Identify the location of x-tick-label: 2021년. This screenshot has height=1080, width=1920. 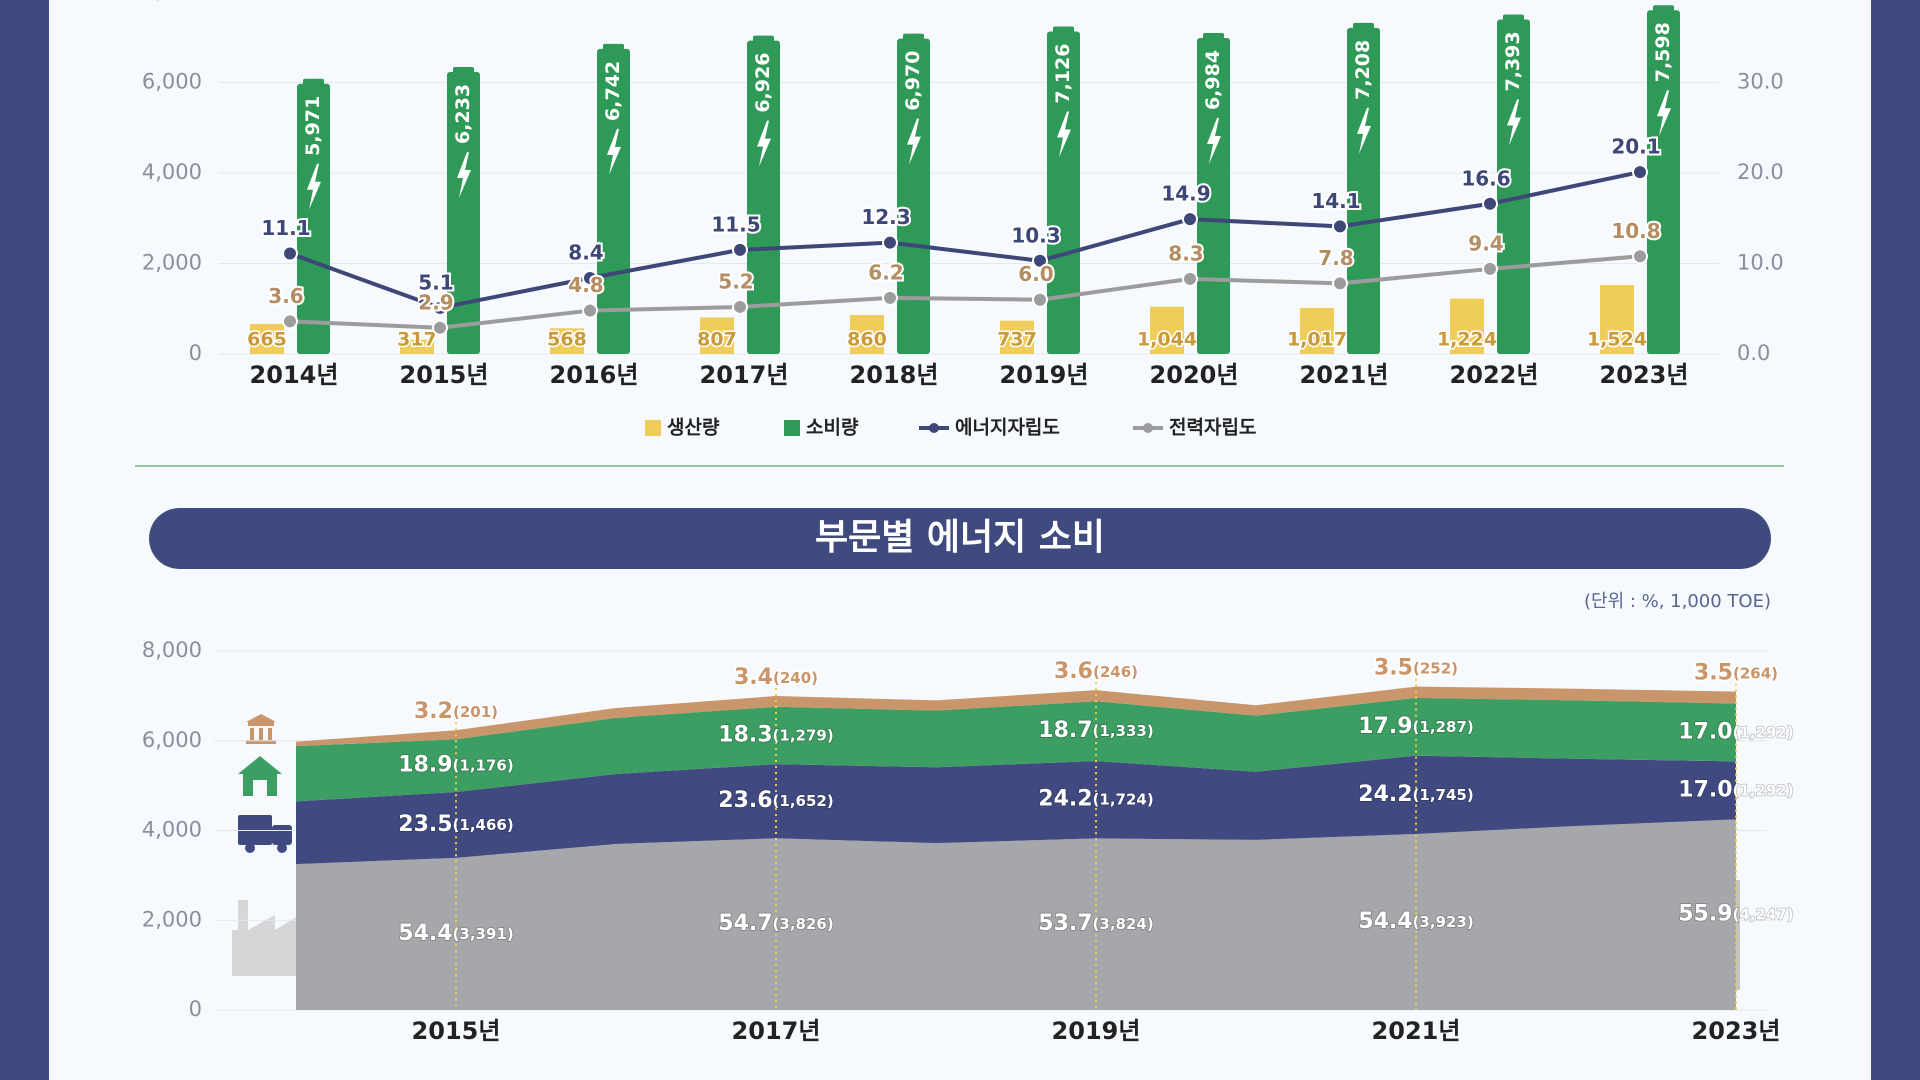
(1416, 1031).